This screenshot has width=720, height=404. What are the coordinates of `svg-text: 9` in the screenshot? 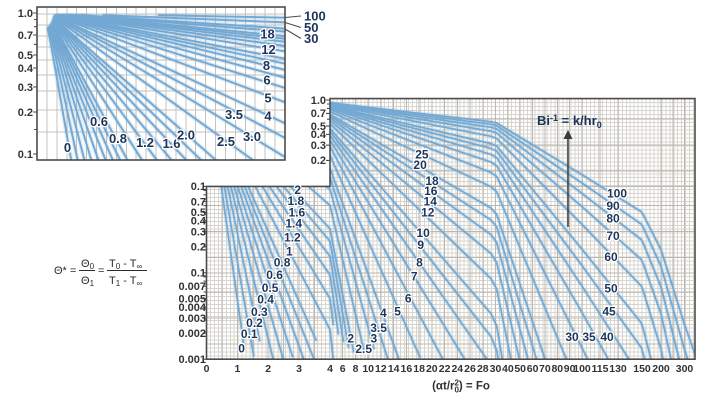 It's located at (420, 245).